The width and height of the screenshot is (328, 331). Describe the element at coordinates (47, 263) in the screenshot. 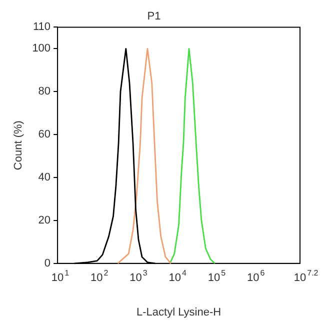

I see `y-tick-label: 0` at that location.